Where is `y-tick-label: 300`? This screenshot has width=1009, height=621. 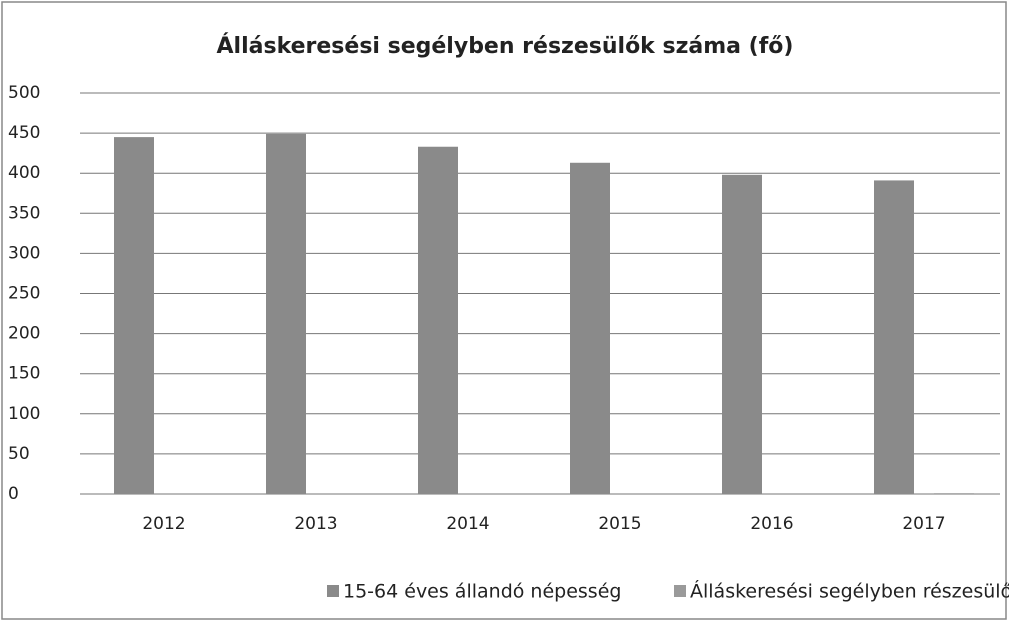 y-tick-label: 300 is located at coordinates (24, 253).